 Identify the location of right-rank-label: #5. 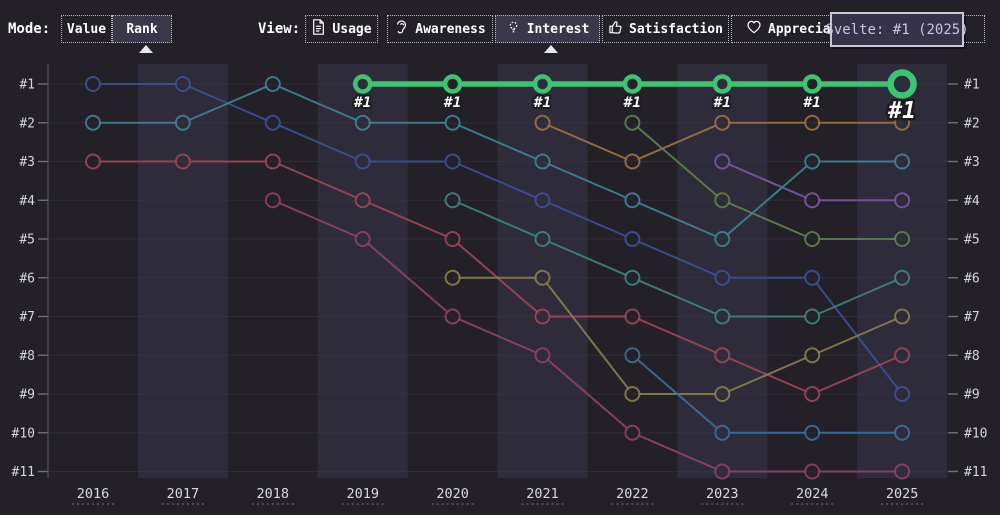
(972, 240).